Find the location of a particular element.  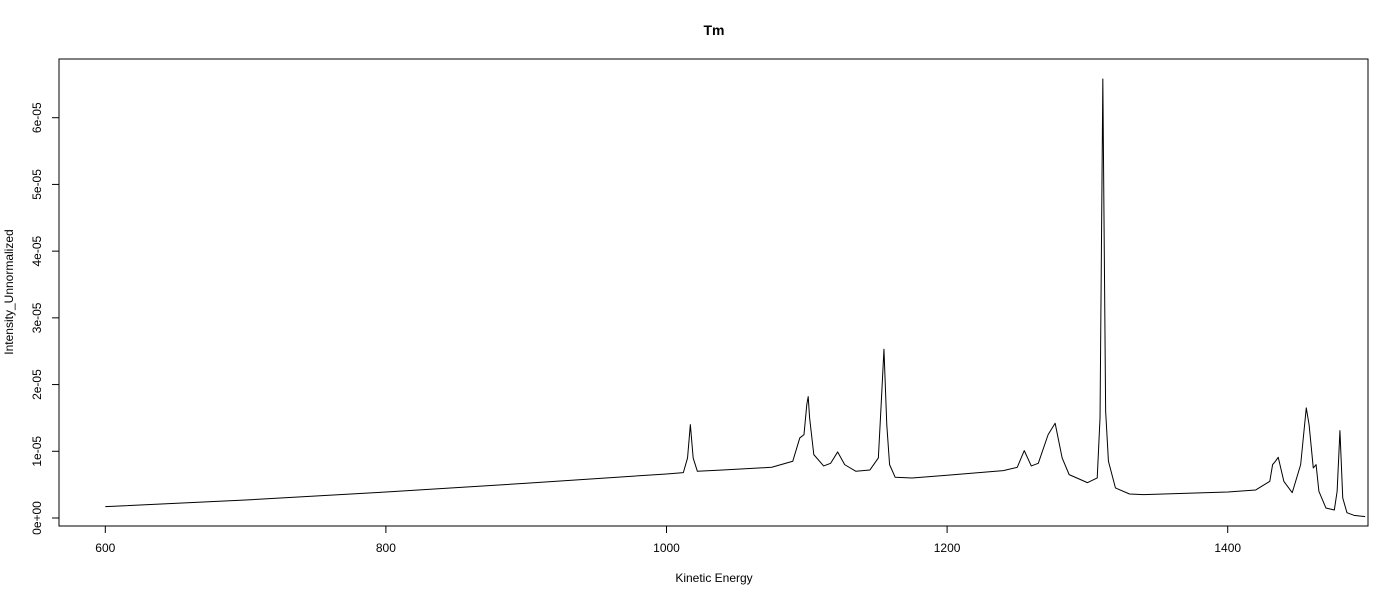

x-axis: 600 800 1000 1200 1400 is located at coordinates (668, 540).